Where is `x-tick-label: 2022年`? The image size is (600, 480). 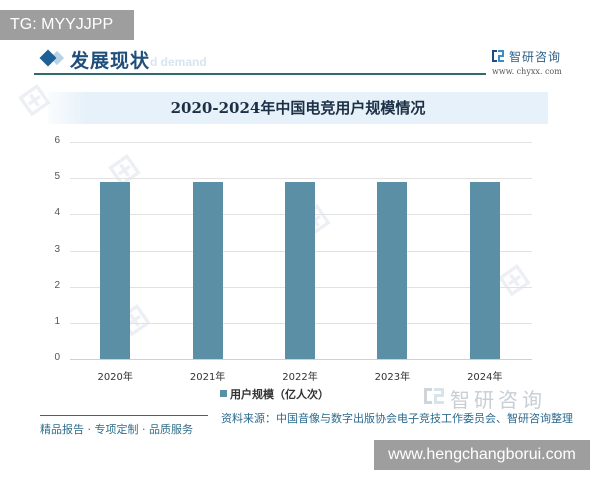 x-tick-label: 2022年 is located at coordinates (300, 377).